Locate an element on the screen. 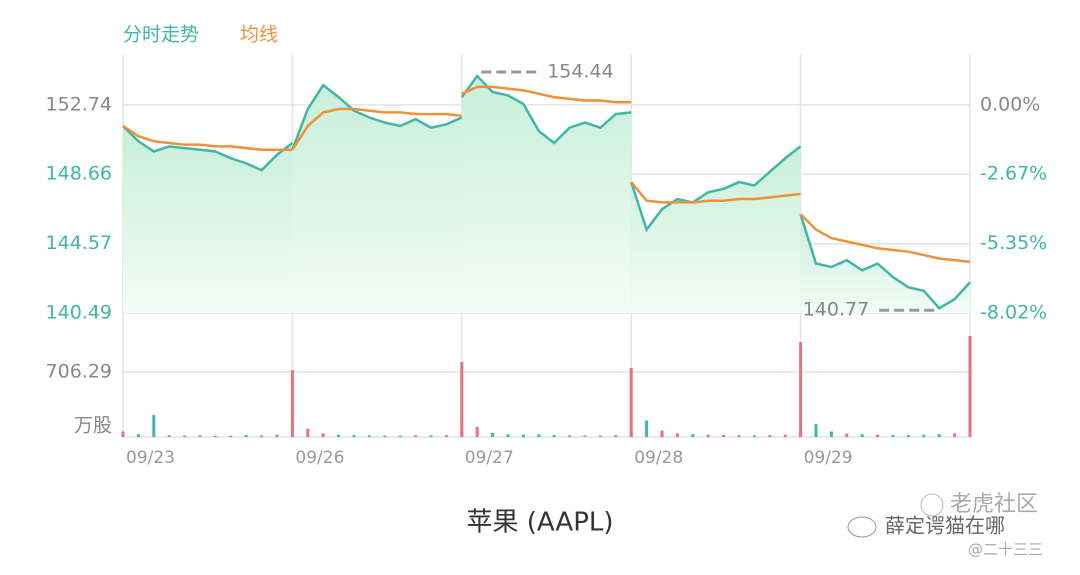 Image resolution: width=1080 pixels, height=575 pixels. y2-tick-label: 0.00% is located at coordinates (1010, 104).